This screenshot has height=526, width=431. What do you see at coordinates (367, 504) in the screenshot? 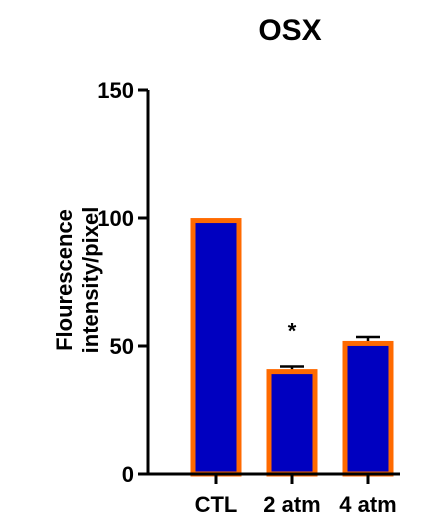
I see `x-tick-label: 4 atm` at bounding box center [367, 504].